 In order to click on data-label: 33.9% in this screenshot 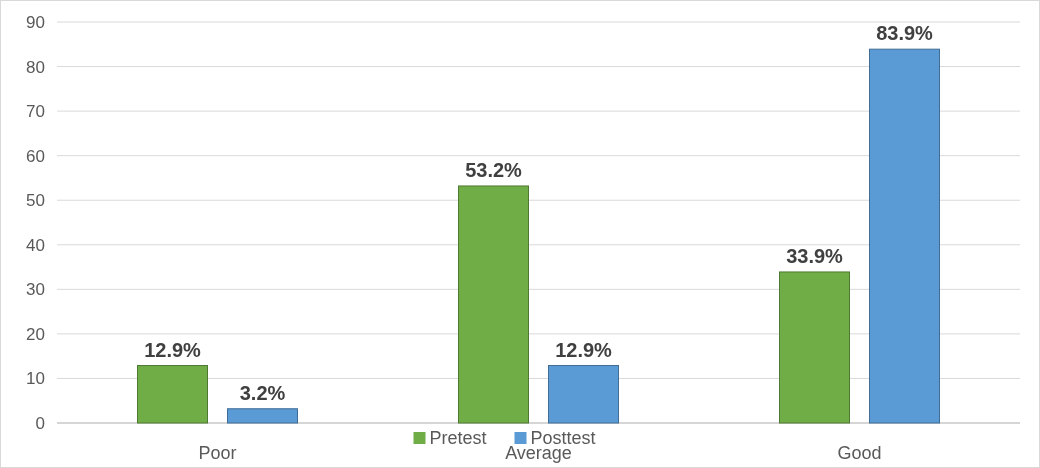, I will do `click(815, 255)`.